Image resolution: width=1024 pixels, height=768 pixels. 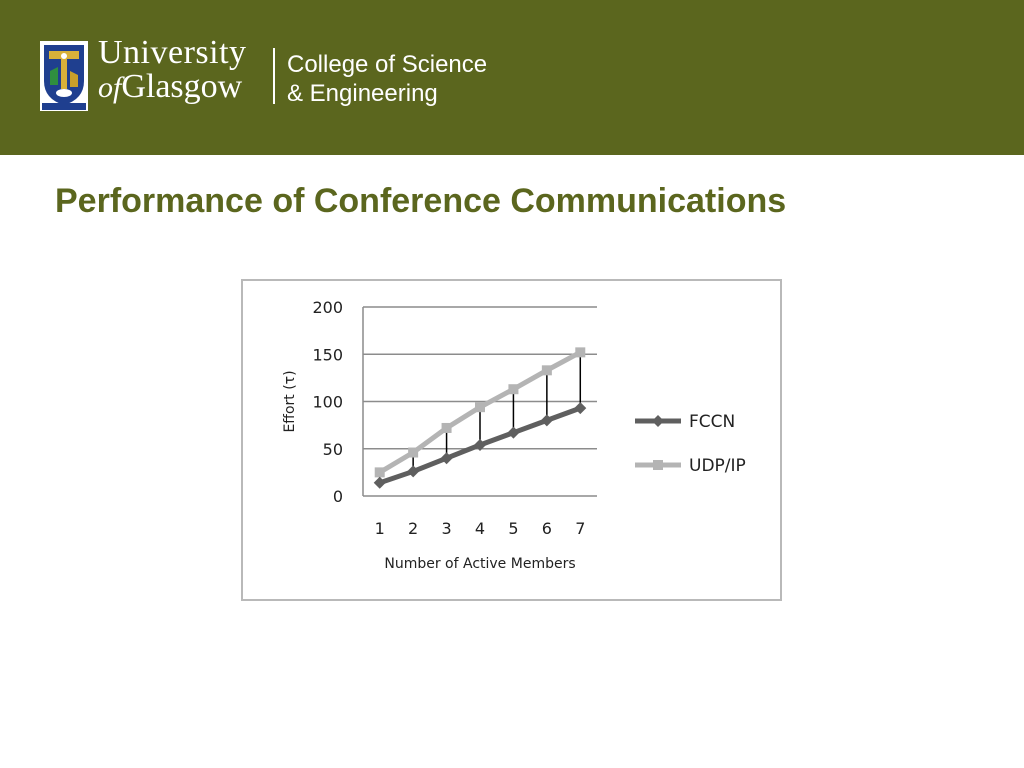 What do you see at coordinates (480, 528) in the screenshot?
I see `x-tick-label: 4` at bounding box center [480, 528].